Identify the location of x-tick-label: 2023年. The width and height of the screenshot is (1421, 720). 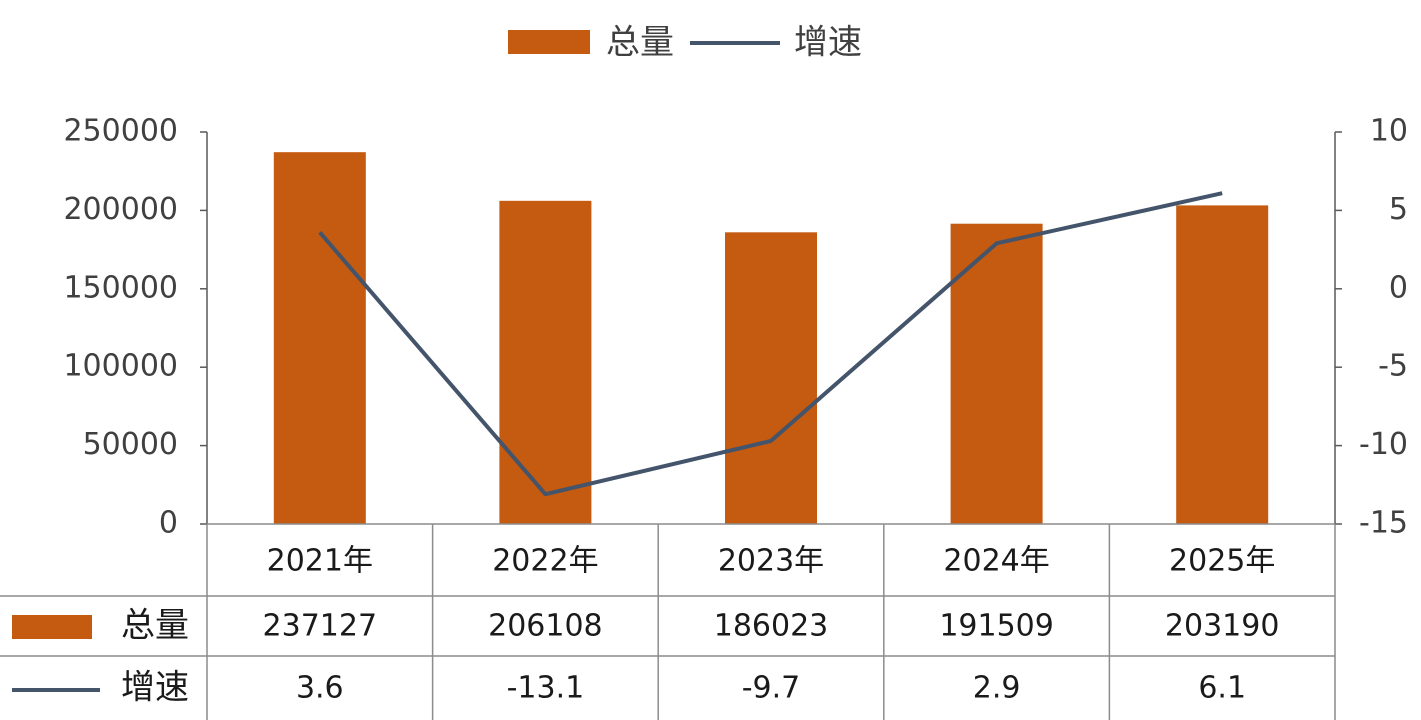
(771, 561).